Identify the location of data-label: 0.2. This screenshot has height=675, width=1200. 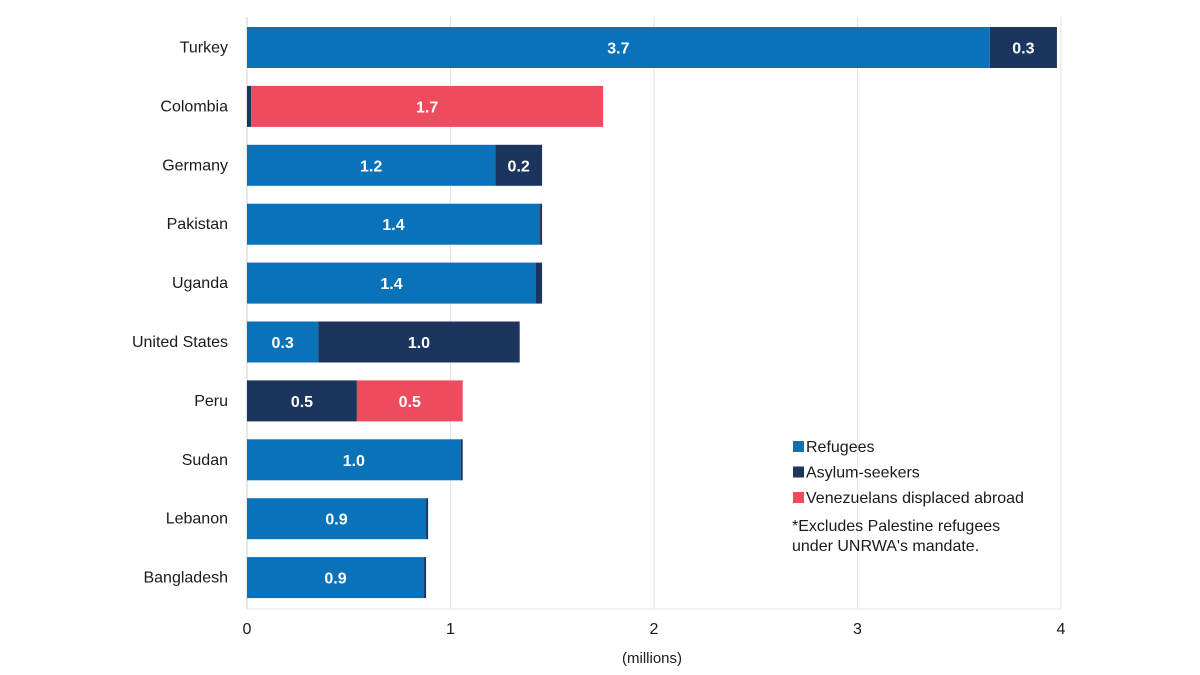
(519, 166).